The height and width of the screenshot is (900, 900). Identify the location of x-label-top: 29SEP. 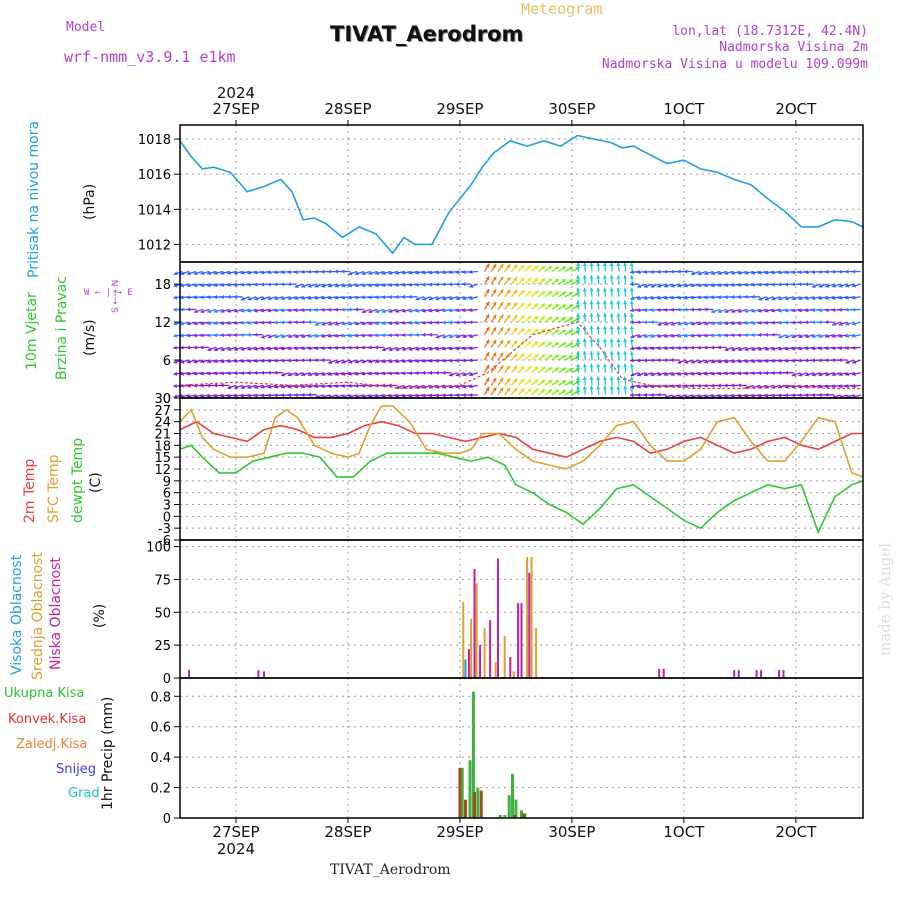
(459, 109).